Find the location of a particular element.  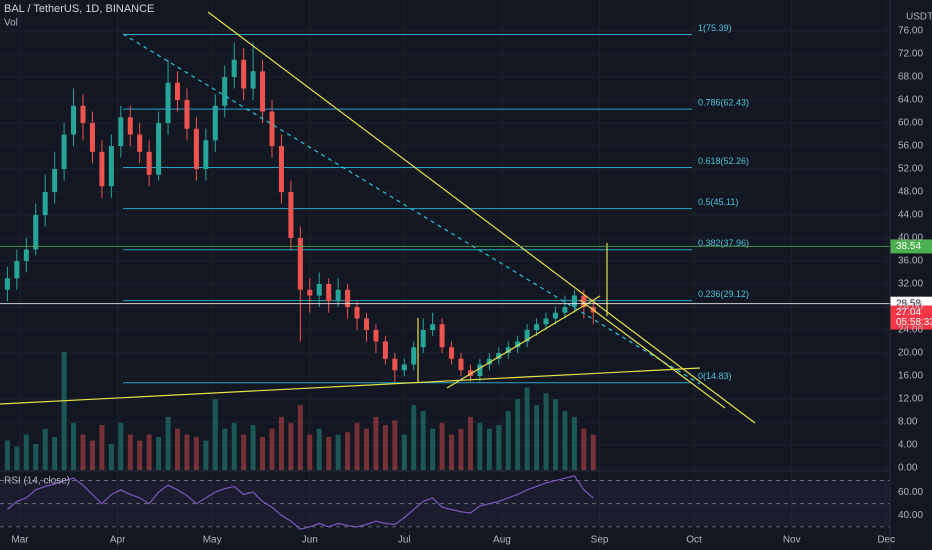

y-tick-label: 56.00 is located at coordinates (910, 146).